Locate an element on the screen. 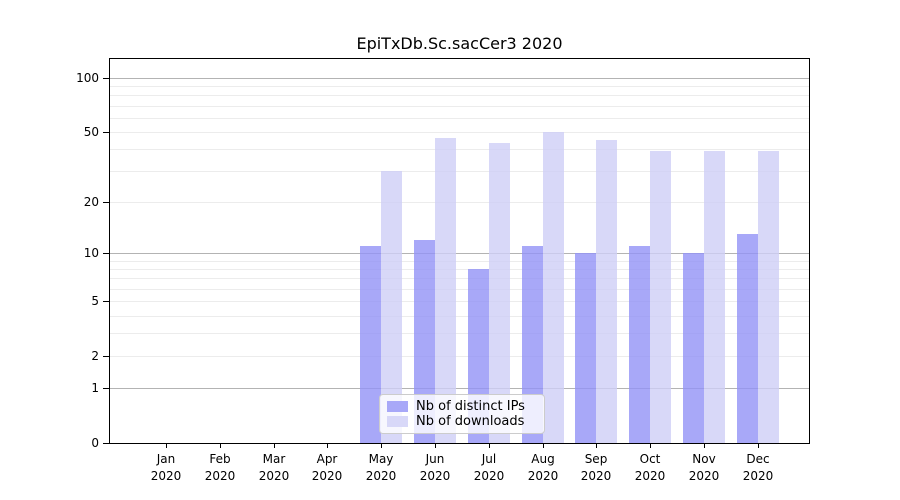  x-tick-label: May 2020 is located at coordinates (381, 467).